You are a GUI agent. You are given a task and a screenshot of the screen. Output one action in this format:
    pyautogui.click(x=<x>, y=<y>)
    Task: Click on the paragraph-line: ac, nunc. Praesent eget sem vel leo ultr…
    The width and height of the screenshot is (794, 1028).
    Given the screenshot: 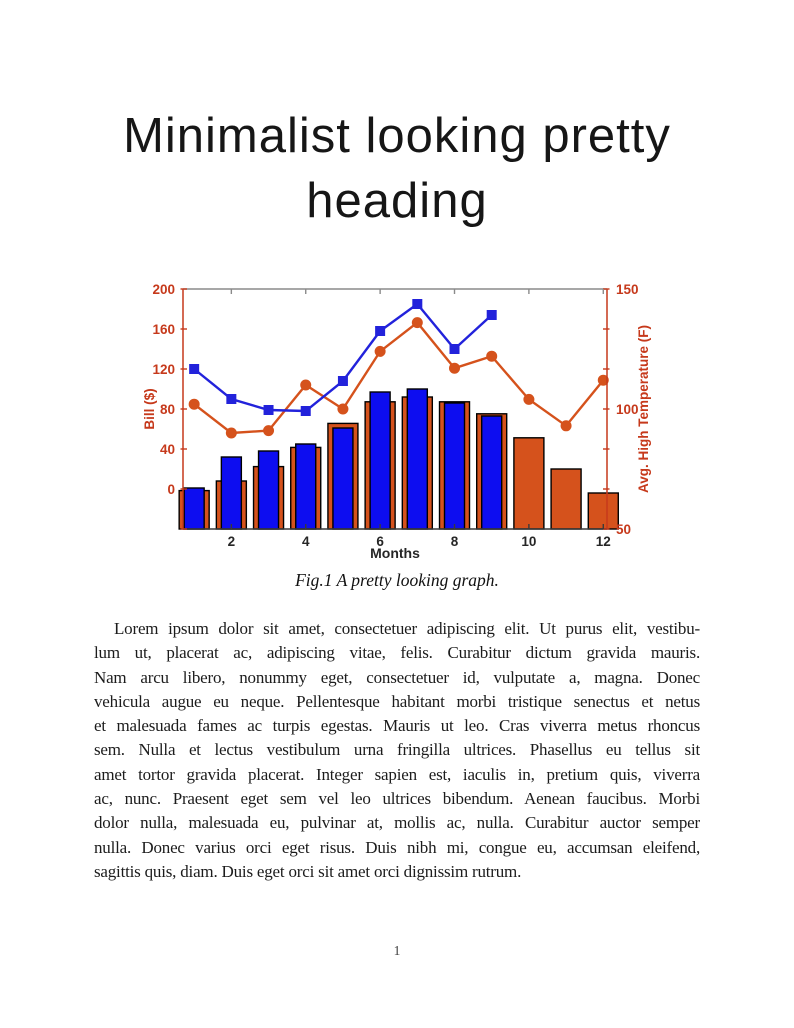 What is the action you would take?
    pyautogui.click(x=397, y=799)
    